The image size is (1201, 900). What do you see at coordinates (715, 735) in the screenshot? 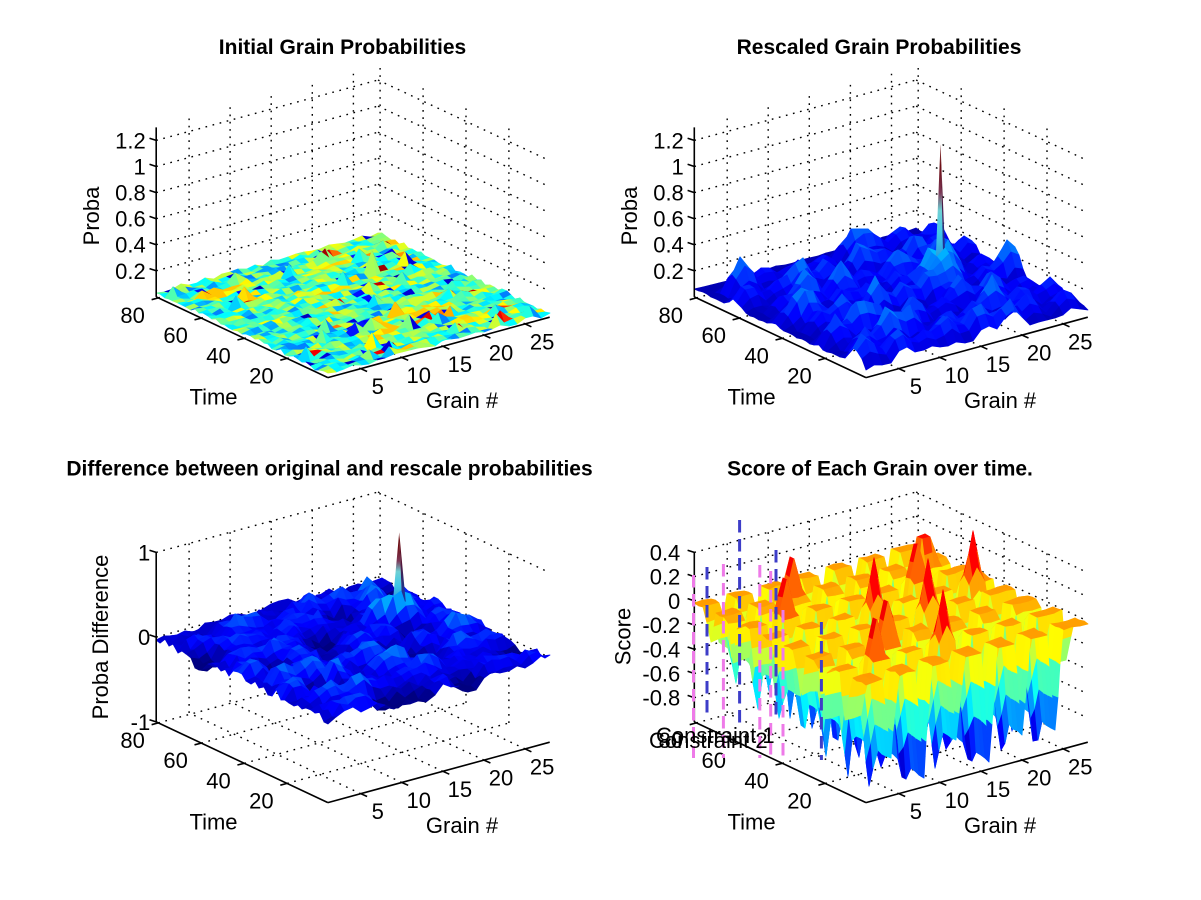
I see `svg-text: Constraint 1` at bounding box center [715, 735].